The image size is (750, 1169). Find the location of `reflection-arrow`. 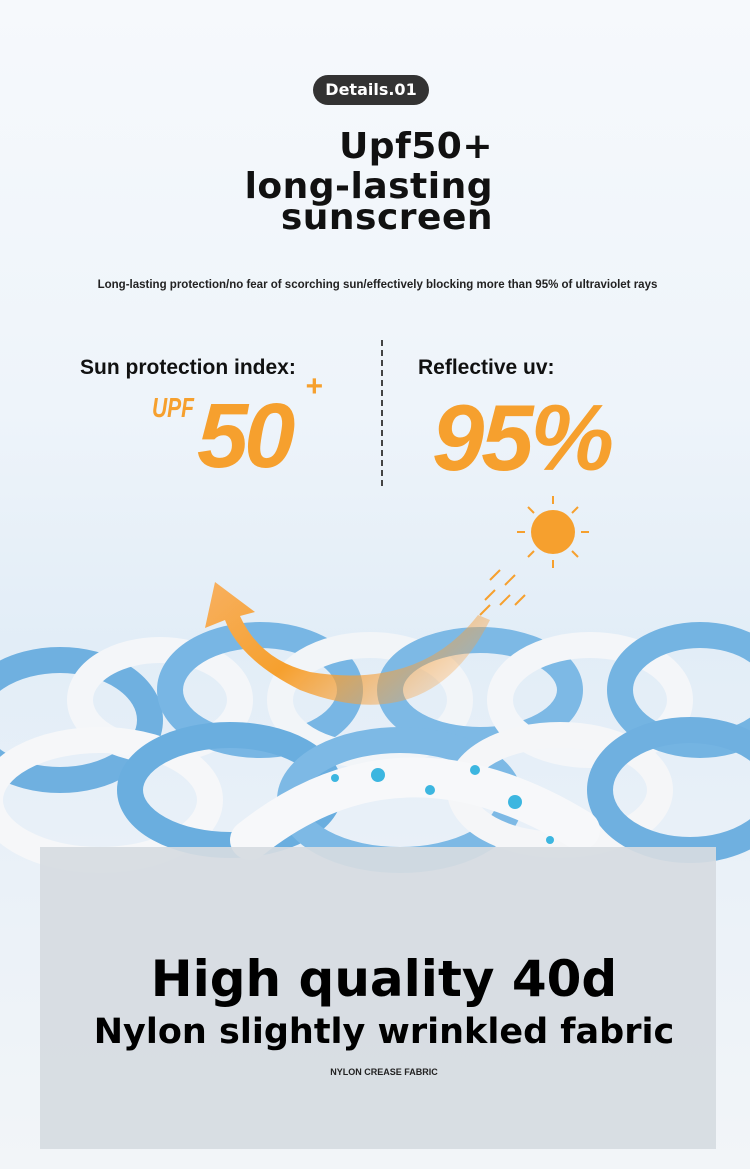

reflection-arrow is located at coordinates (347, 643).